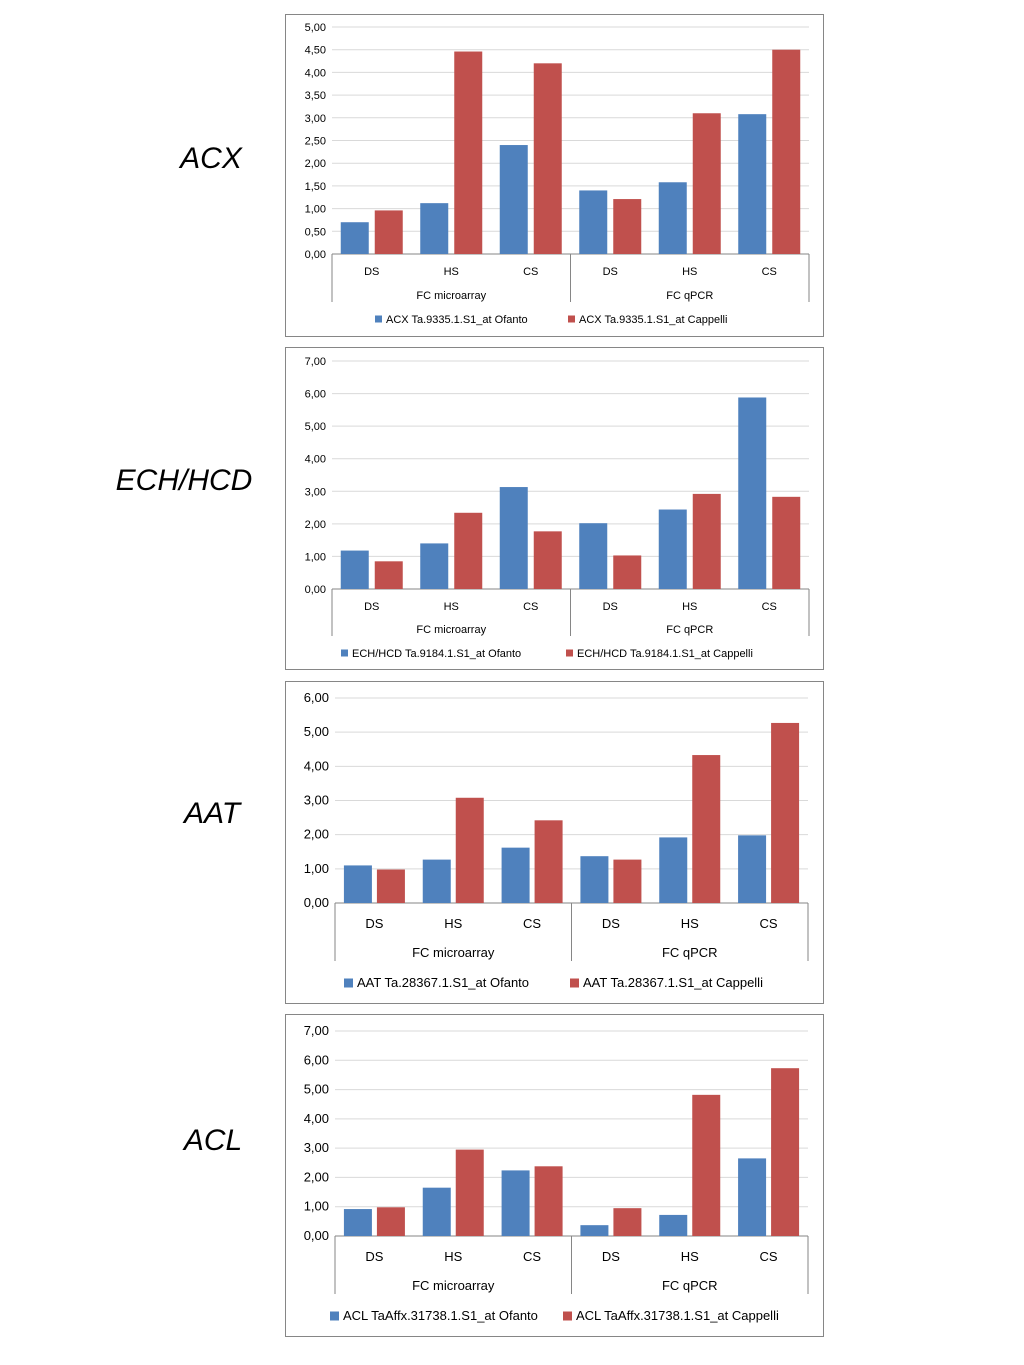 This screenshot has height=1365, width=1024. What do you see at coordinates (315, 187) in the screenshot?
I see `y-tick-label: 1,50` at bounding box center [315, 187].